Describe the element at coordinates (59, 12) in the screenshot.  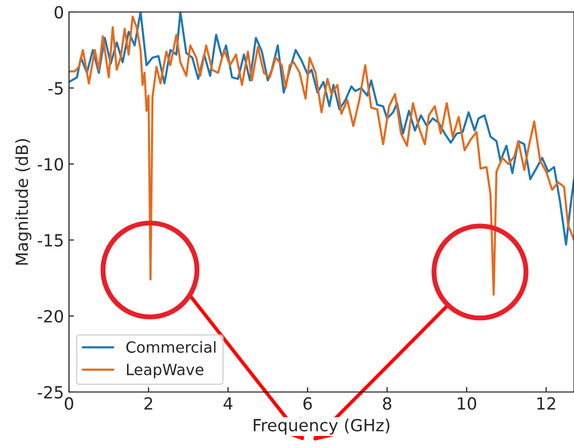
I see `y-tick-label: 0` at that location.